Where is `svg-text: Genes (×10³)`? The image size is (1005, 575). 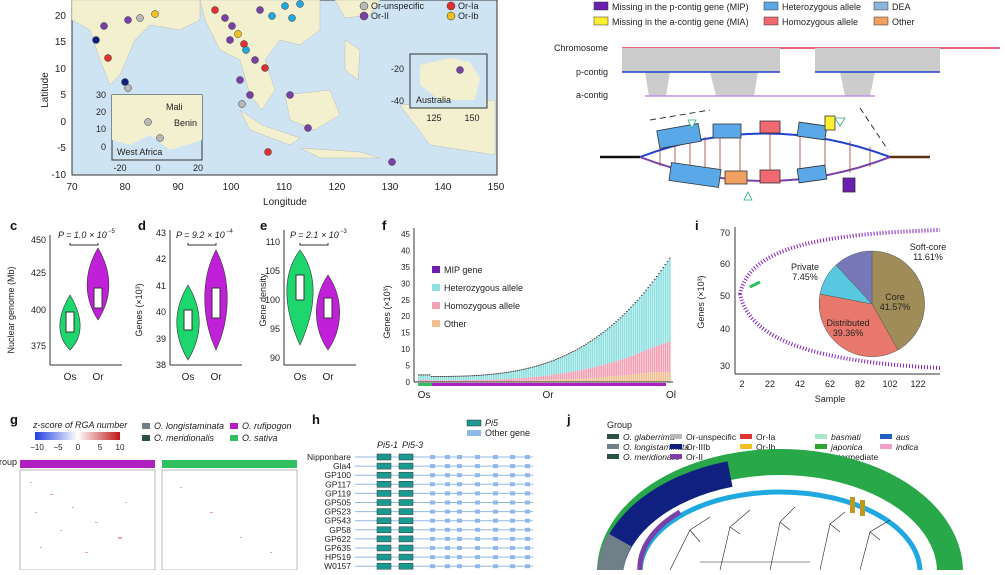 svg-text: Genes (×10³) is located at coordinates (701, 301).